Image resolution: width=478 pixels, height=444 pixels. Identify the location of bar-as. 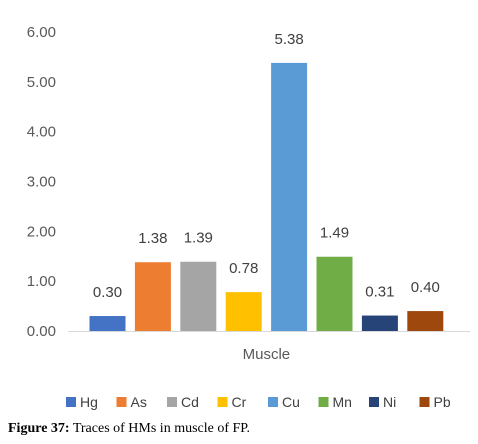
(152, 296).